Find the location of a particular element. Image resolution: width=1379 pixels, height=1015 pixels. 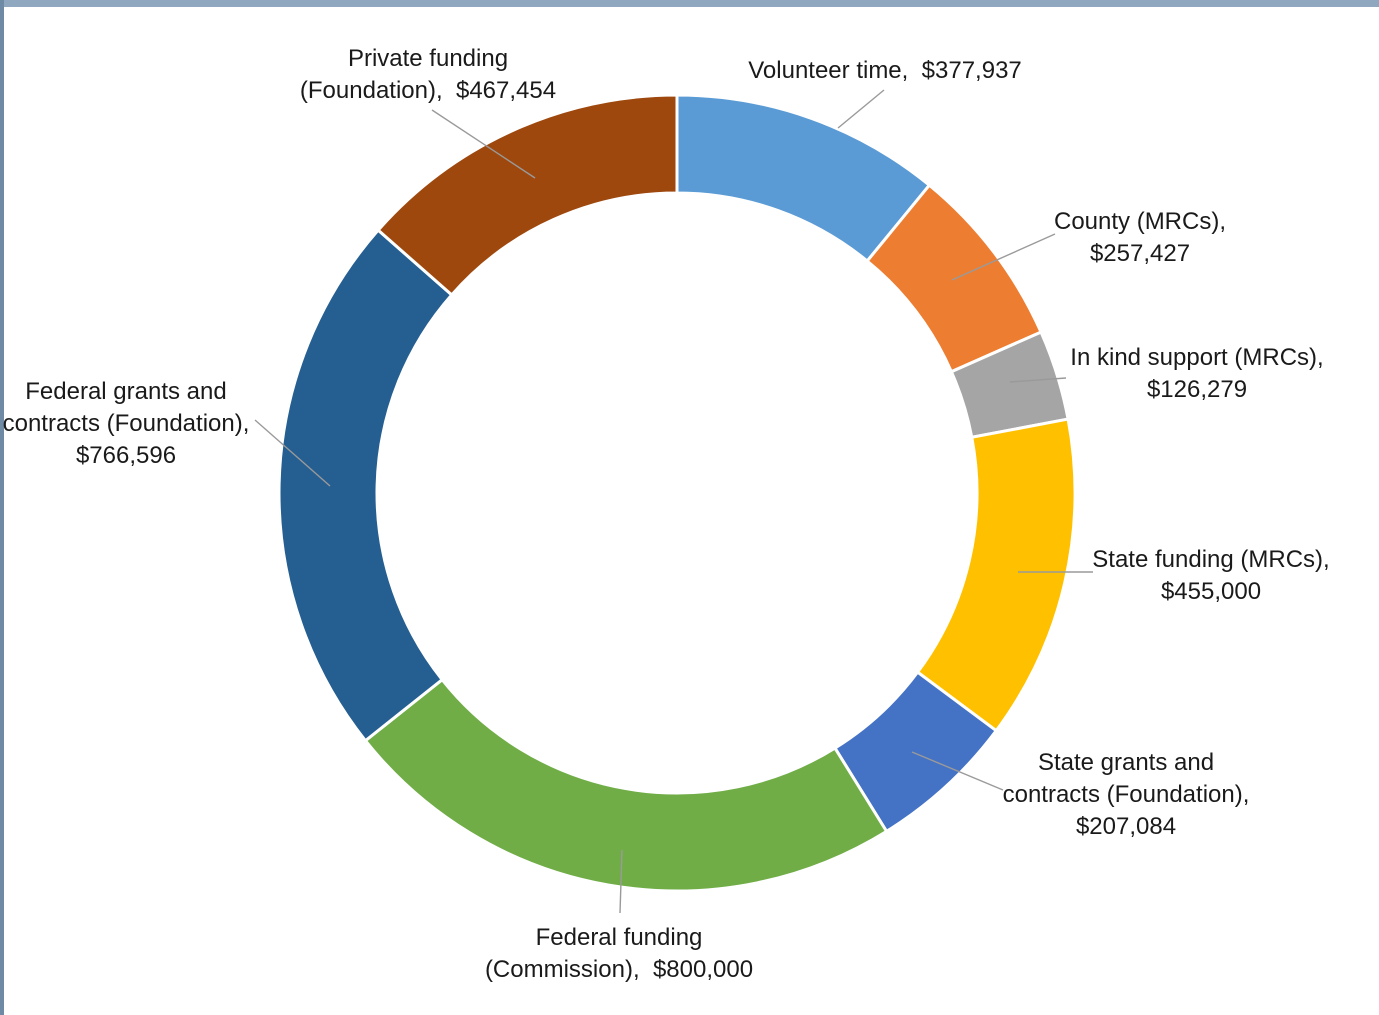

data-label-1: Volunteer time, $377,937 is located at coordinates (885, 70).